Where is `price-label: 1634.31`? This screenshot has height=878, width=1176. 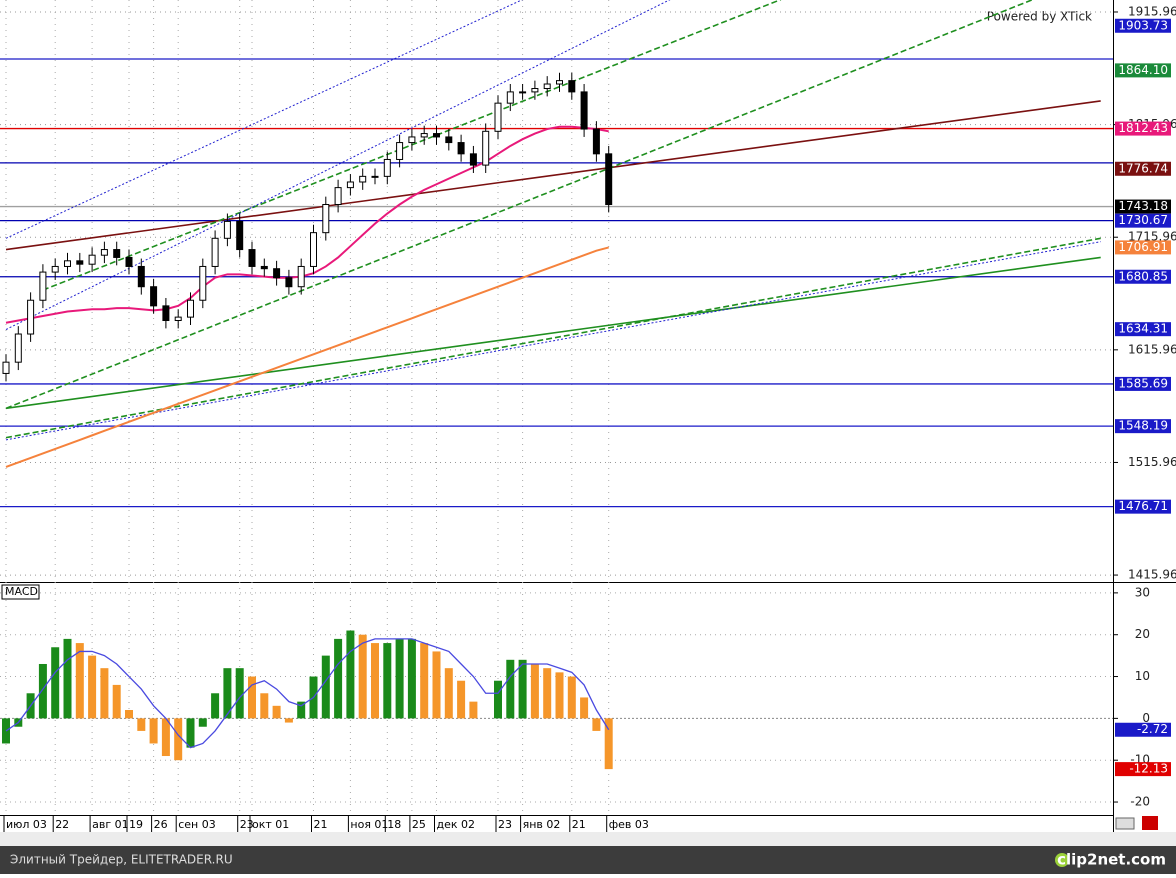 price-label: 1634.31 is located at coordinates (1143, 329).